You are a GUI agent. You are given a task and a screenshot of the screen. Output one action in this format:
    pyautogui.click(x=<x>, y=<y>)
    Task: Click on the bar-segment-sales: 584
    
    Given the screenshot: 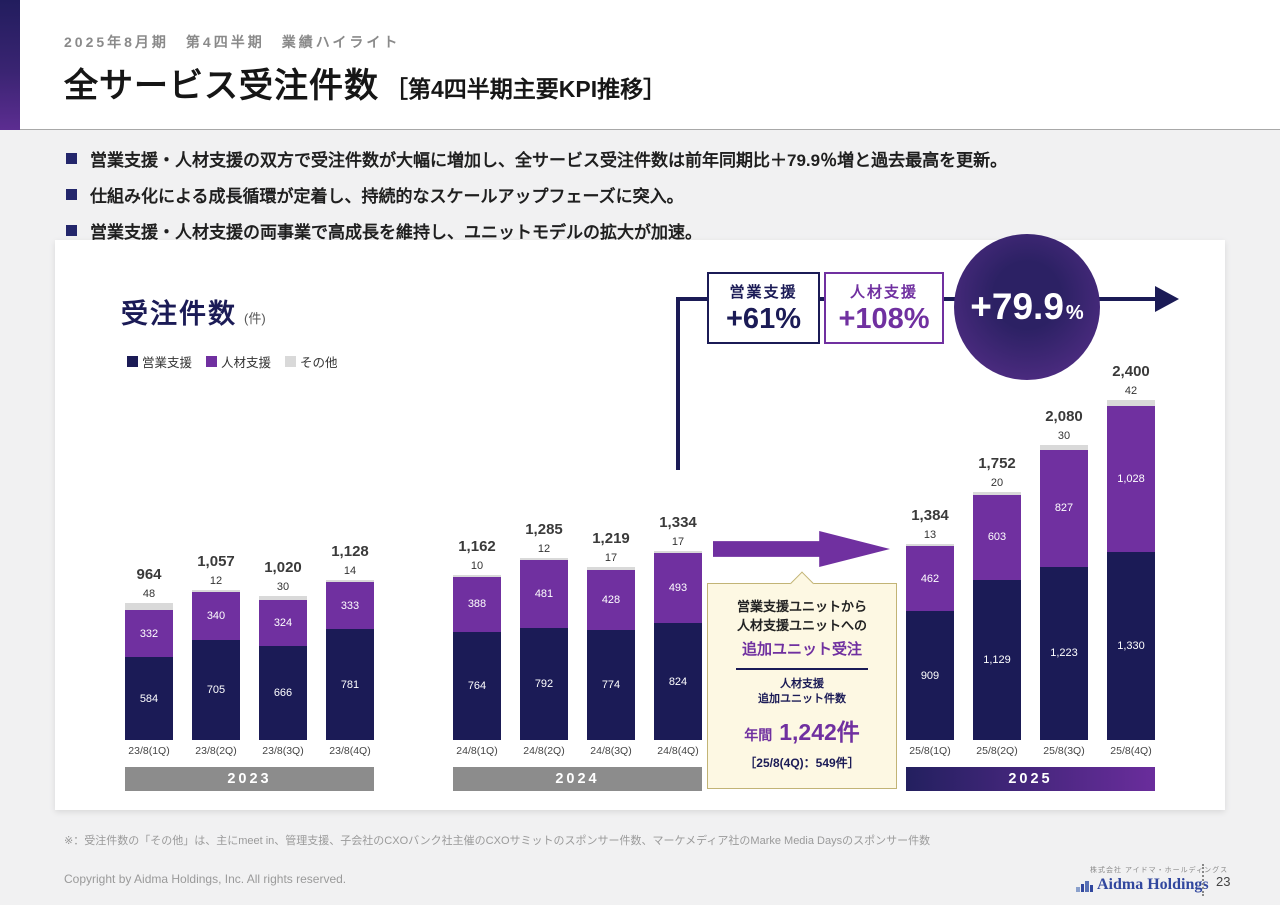 What is the action you would take?
    pyautogui.click(x=149, y=698)
    